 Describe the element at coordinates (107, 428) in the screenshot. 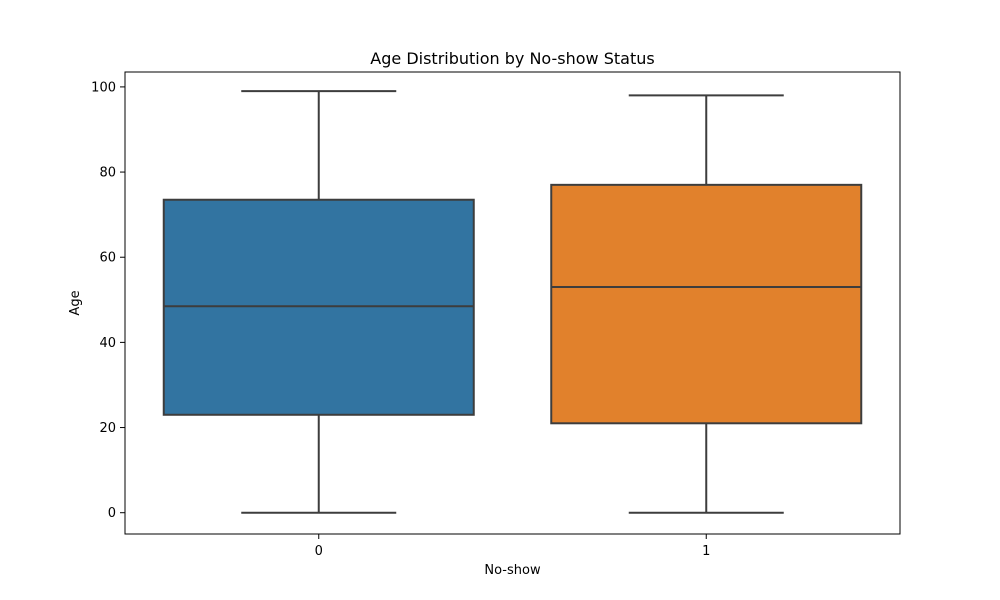

I see `y-tick-label: 20` at that location.